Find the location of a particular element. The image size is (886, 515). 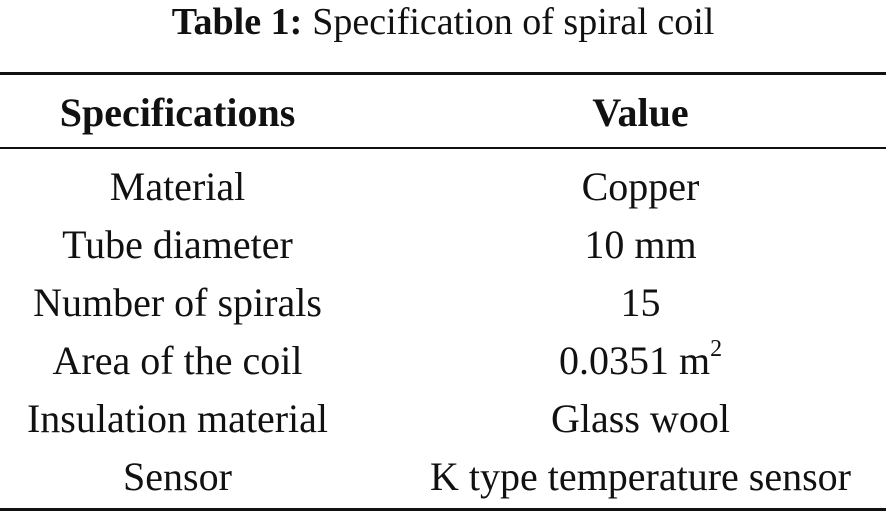

table-caption: Table 1: Specification of spiral coil is located at coordinates (443, 22).